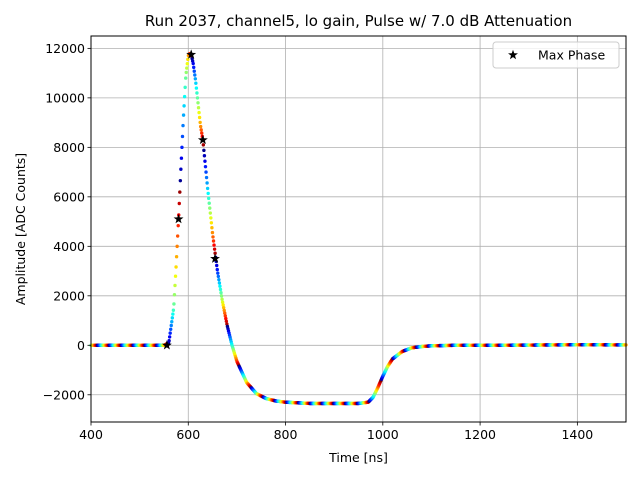 This screenshot has height=484, width=640. I want to click on y-tick-label: 8000, so click(69, 147).